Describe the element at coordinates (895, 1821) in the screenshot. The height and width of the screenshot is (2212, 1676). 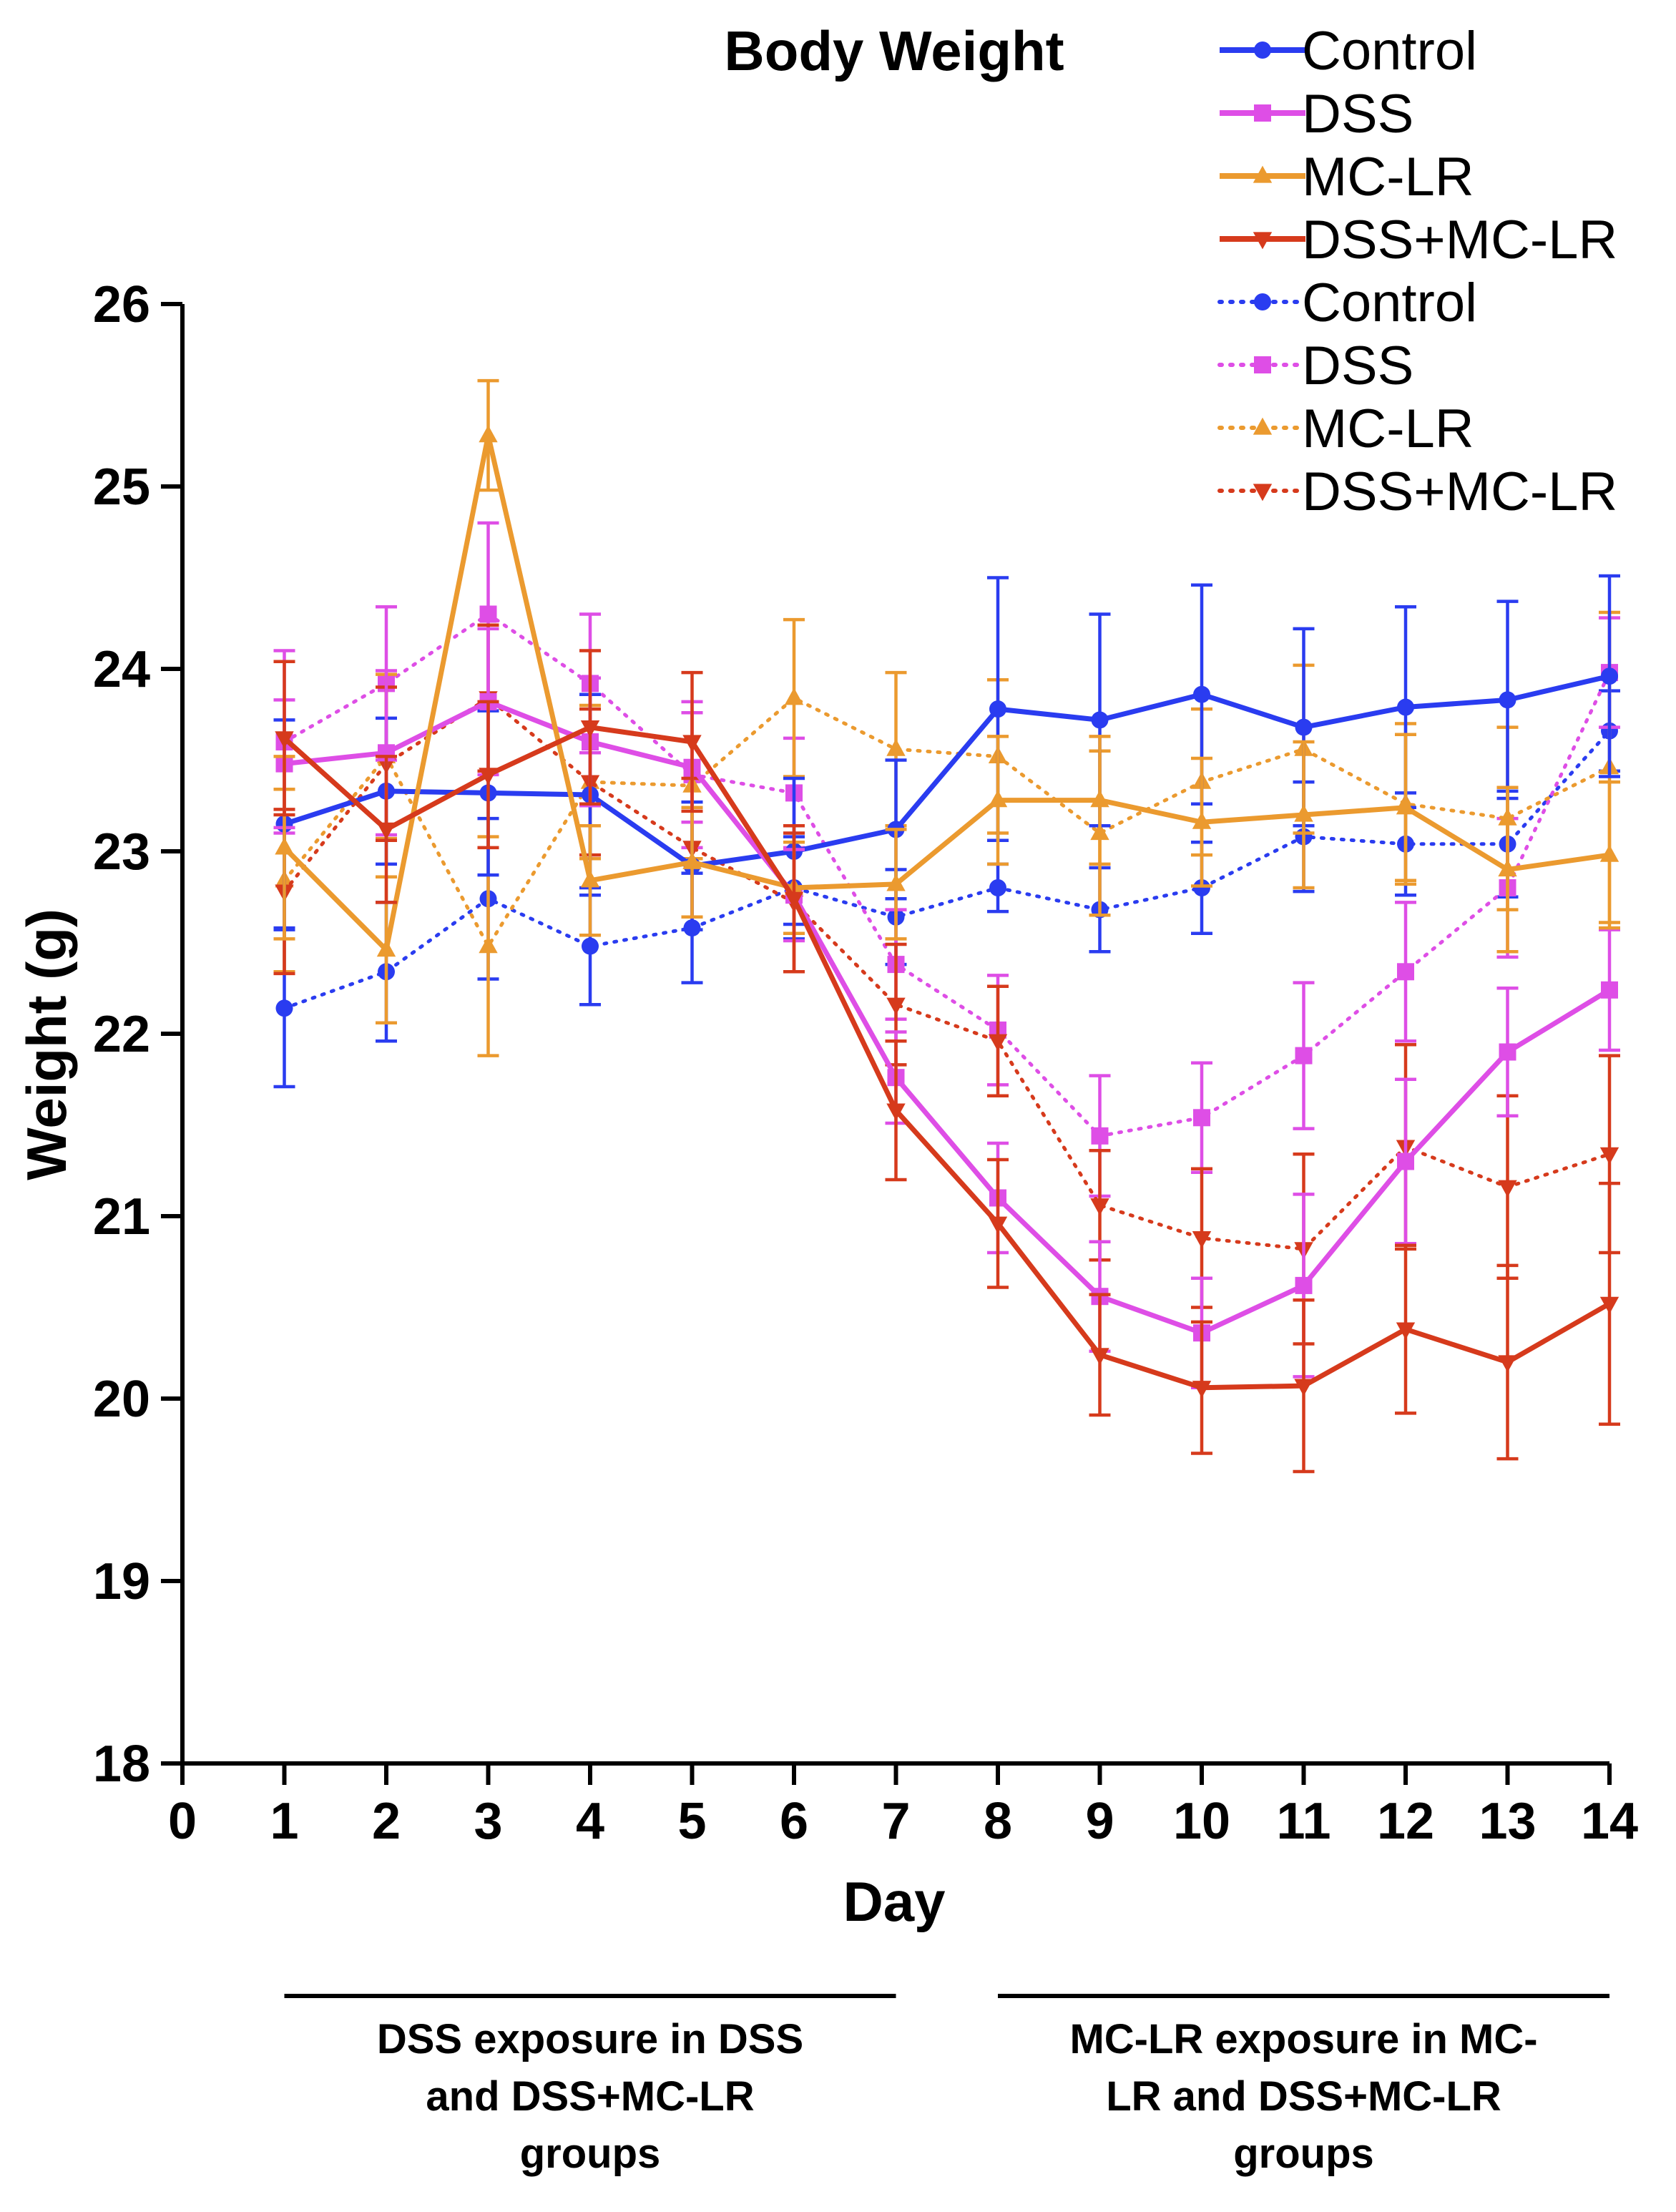
I see `x-tick-label: 7` at that location.